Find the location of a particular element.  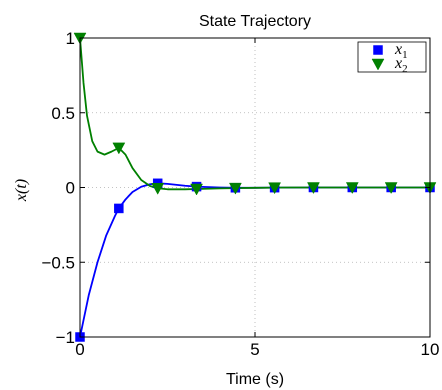

x-axis-label: Time (s) is located at coordinates (255, 379).